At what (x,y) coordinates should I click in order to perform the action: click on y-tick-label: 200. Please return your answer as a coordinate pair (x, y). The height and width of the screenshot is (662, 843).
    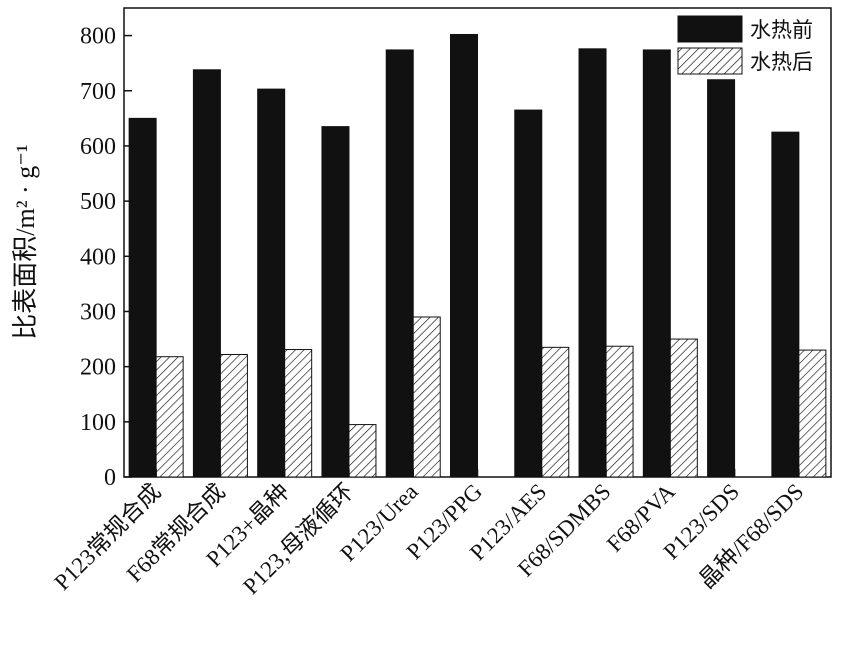
    Looking at the image, I should click on (98, 368).